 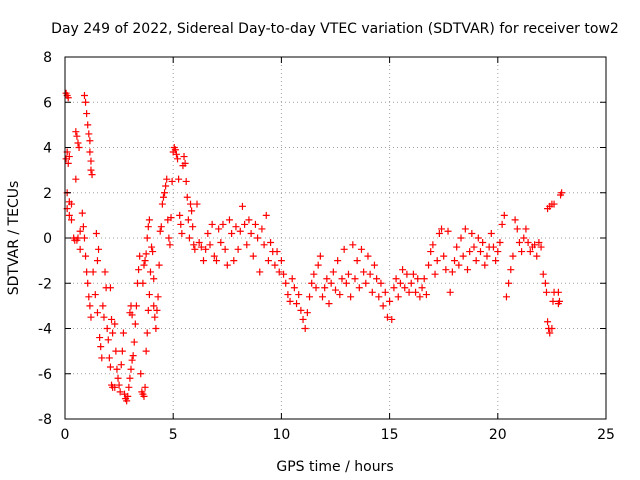 What do you see at coordinates (14, 238) in the screenshot?
I see `y-axis-label: SDTVAR / TECUs` at bounding box center [14, 238].